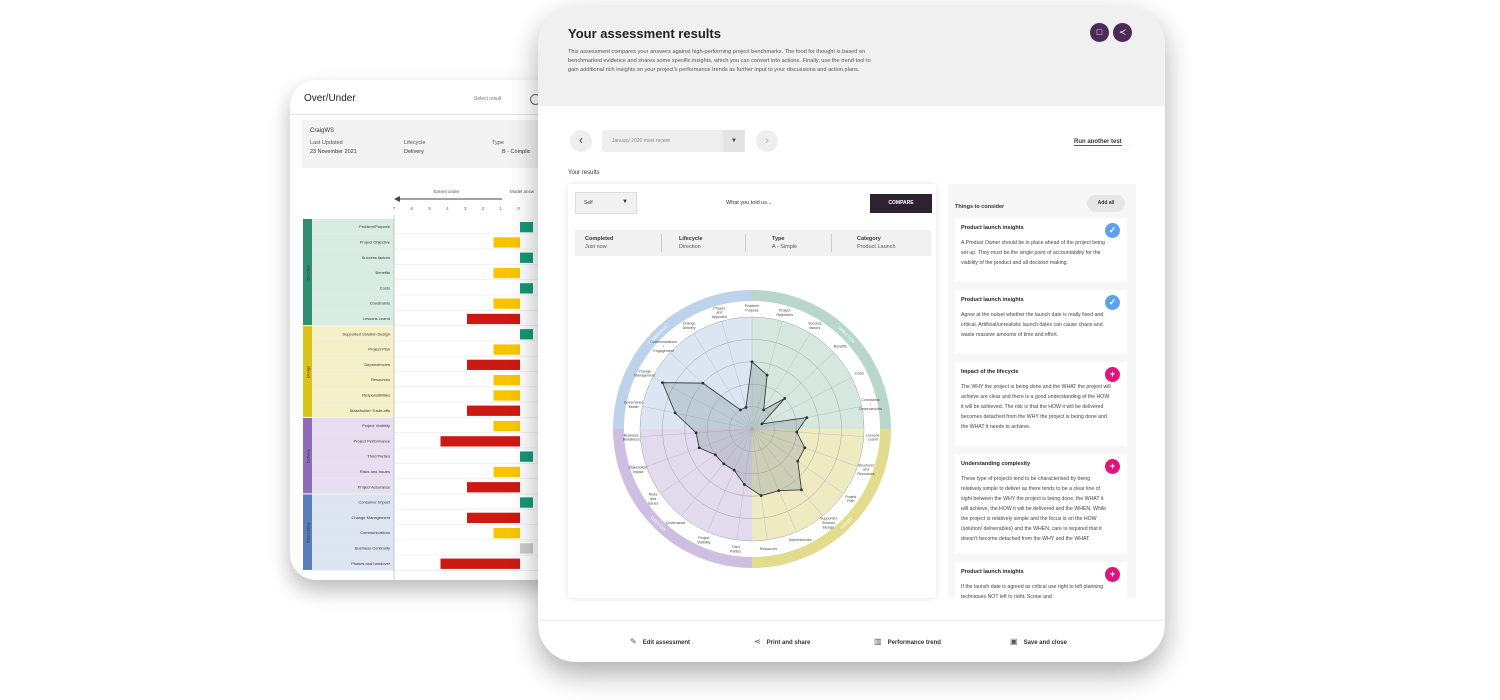 This screenshot has height=700, width=1500. I want to click on model-answer-label: Model answ, so click(522, 191).